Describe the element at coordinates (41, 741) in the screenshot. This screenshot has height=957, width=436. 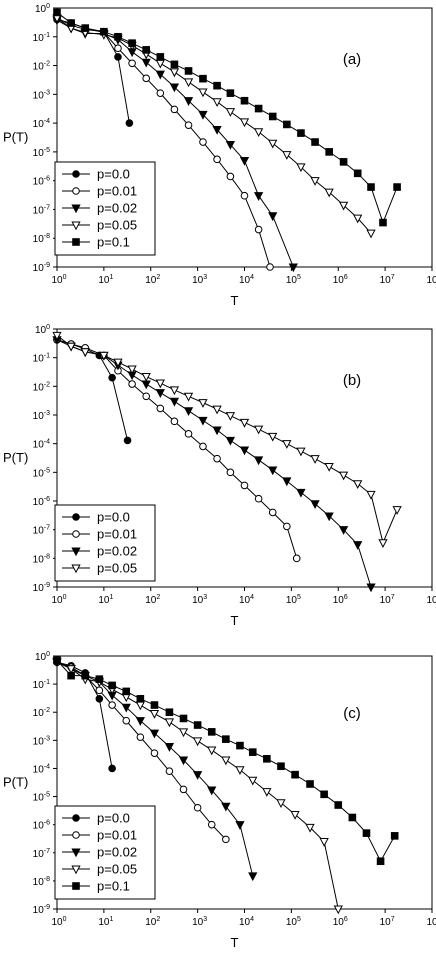
I see `y-tick-label: 10⁻³` at that location.